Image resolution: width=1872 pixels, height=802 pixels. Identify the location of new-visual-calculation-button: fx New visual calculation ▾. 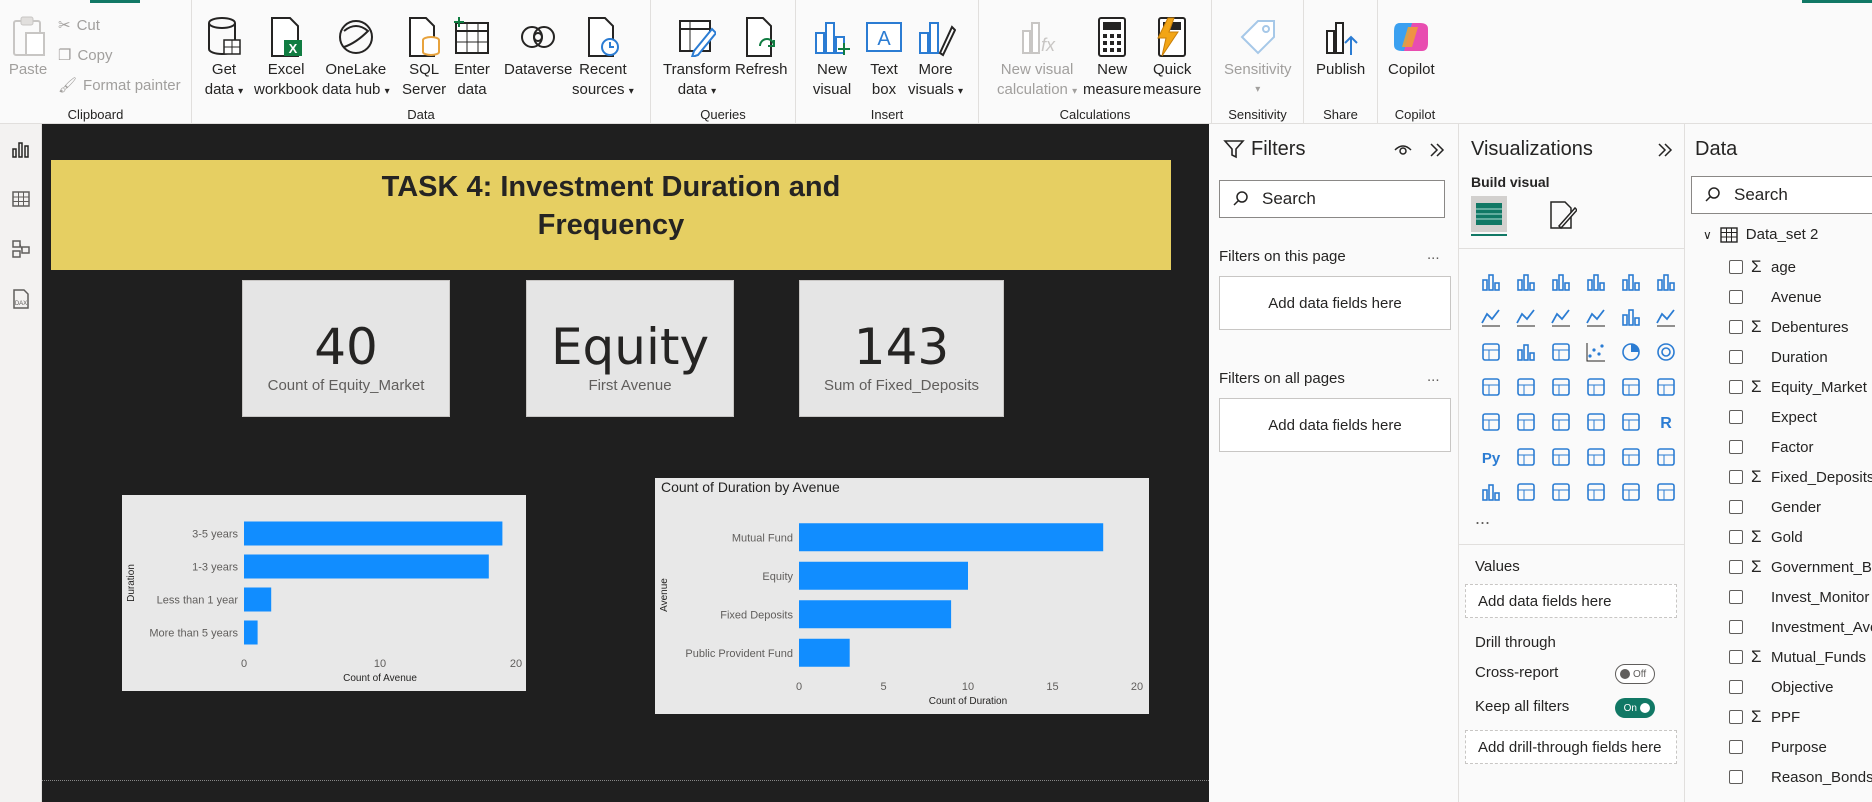
(1037, 58).